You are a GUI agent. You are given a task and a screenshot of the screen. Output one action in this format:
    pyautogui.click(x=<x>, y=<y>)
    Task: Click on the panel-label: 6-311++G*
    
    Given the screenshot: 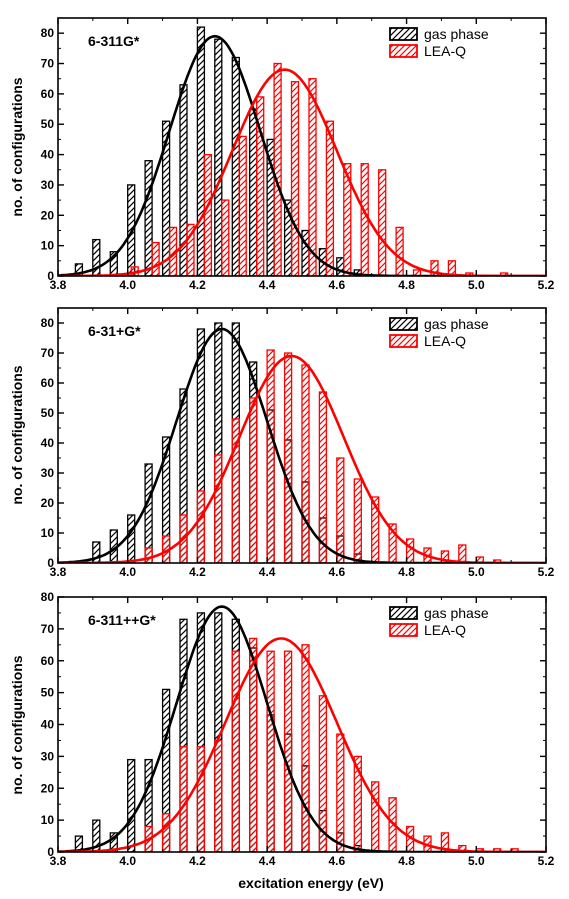 What is the action you would take?
    pyautogui.click(x=122, y=620)
    